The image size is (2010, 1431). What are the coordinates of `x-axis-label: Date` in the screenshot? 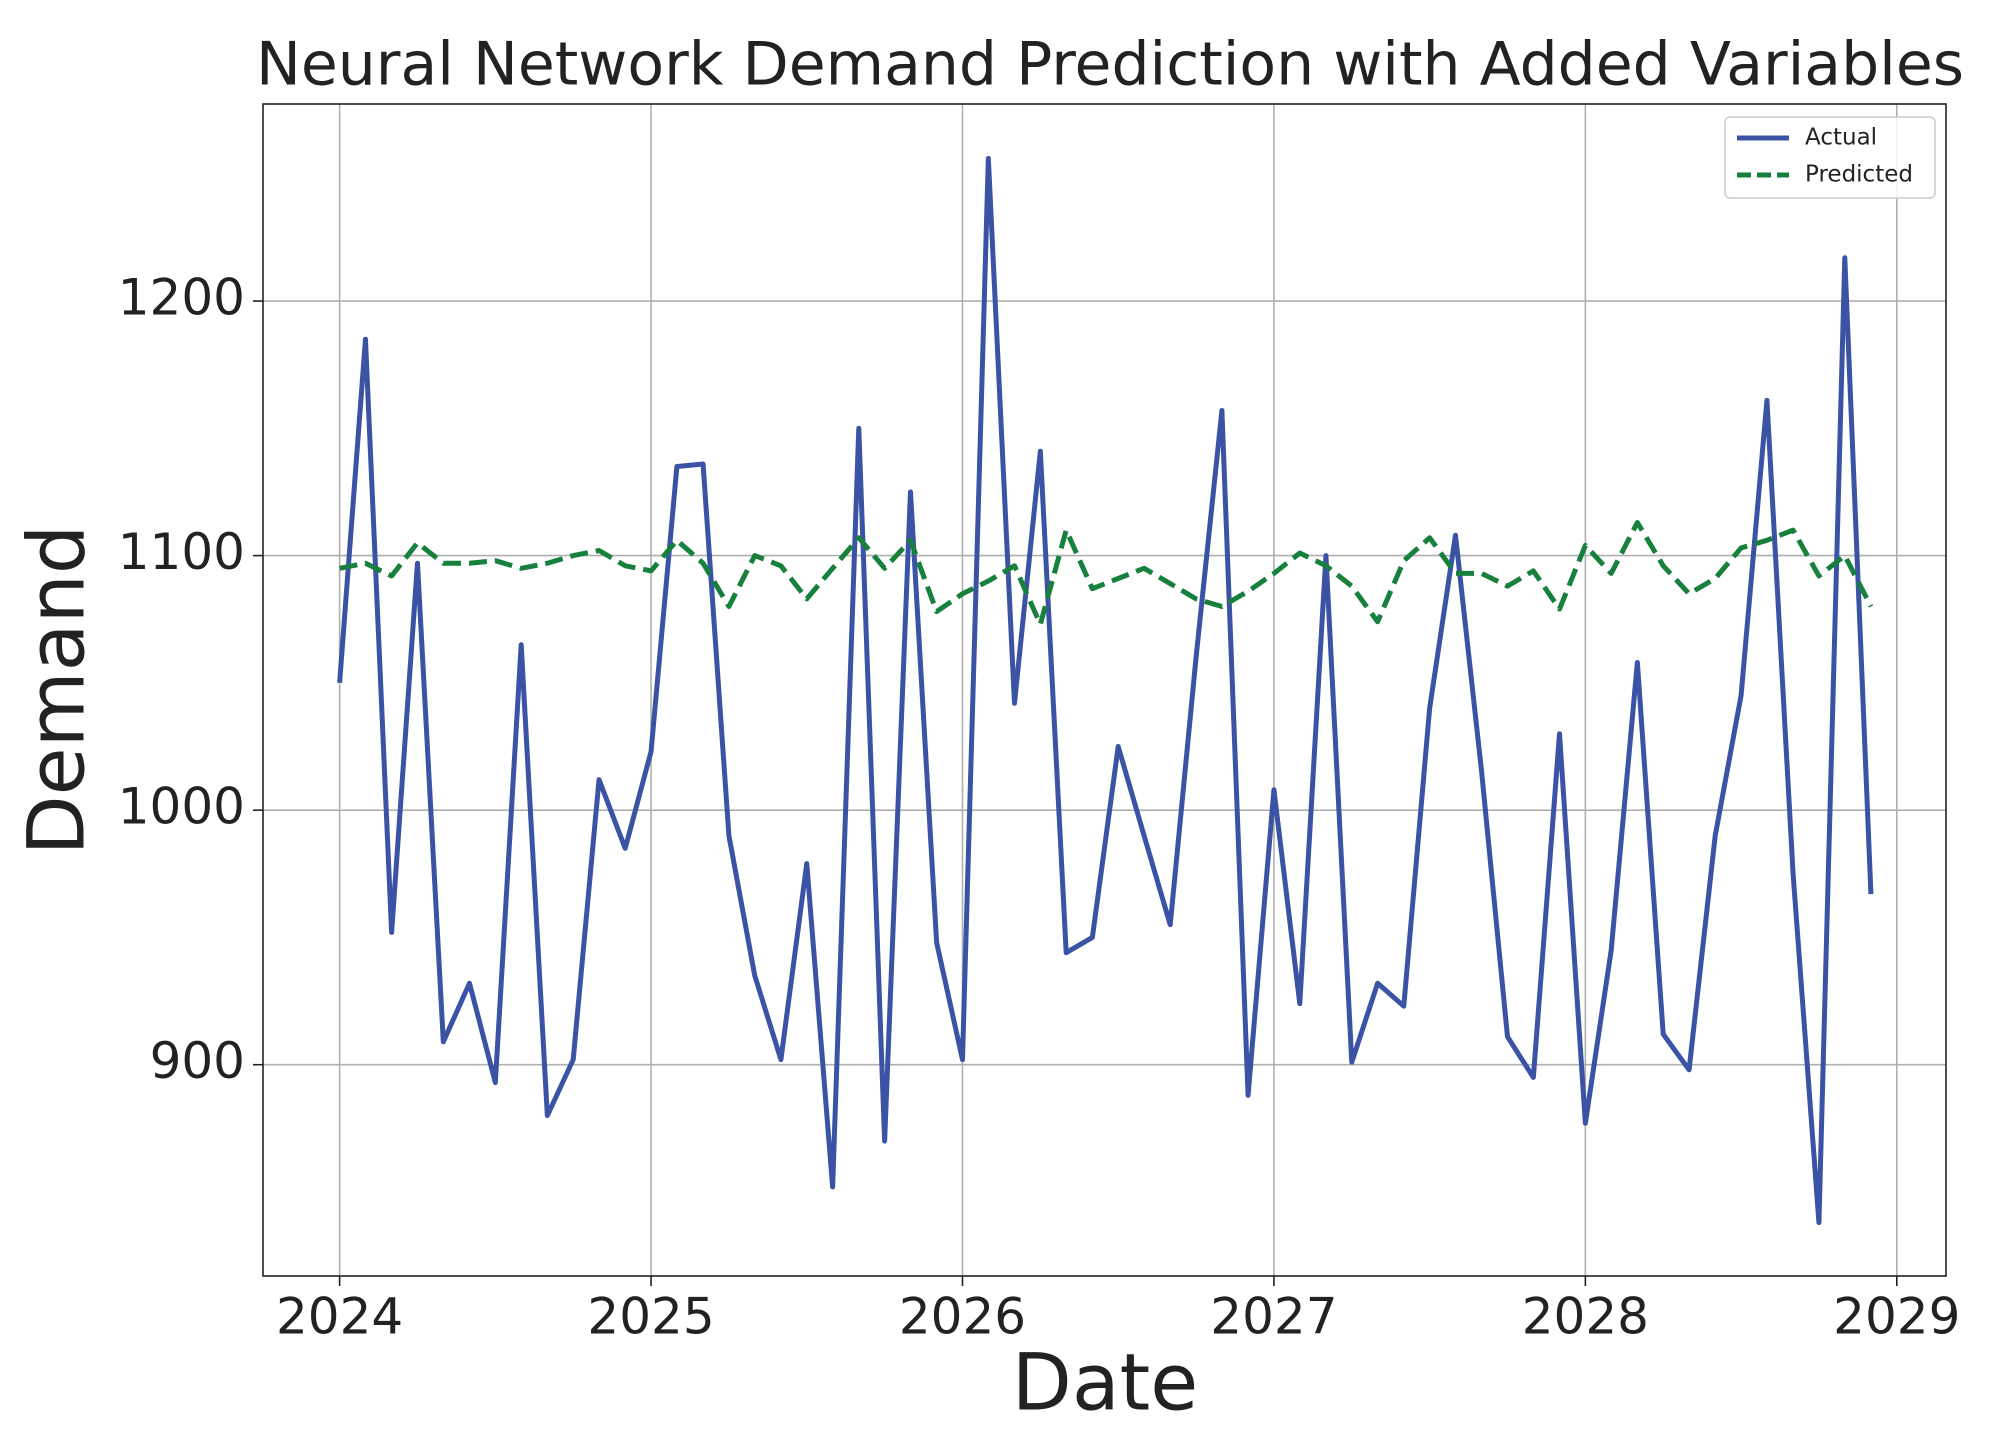 It's located at (1105, 1383).